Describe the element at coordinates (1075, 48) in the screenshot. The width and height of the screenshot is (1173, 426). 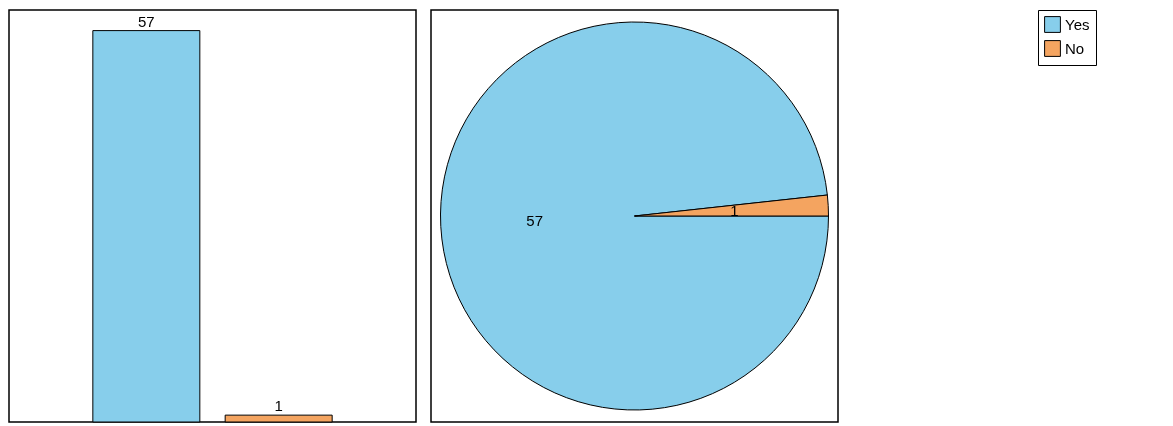
I see `legend-label: No` at that location.